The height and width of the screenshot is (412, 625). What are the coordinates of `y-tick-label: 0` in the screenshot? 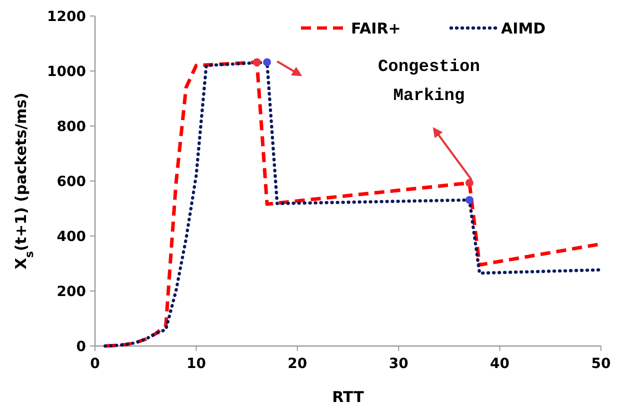 It's located at (81, 346).